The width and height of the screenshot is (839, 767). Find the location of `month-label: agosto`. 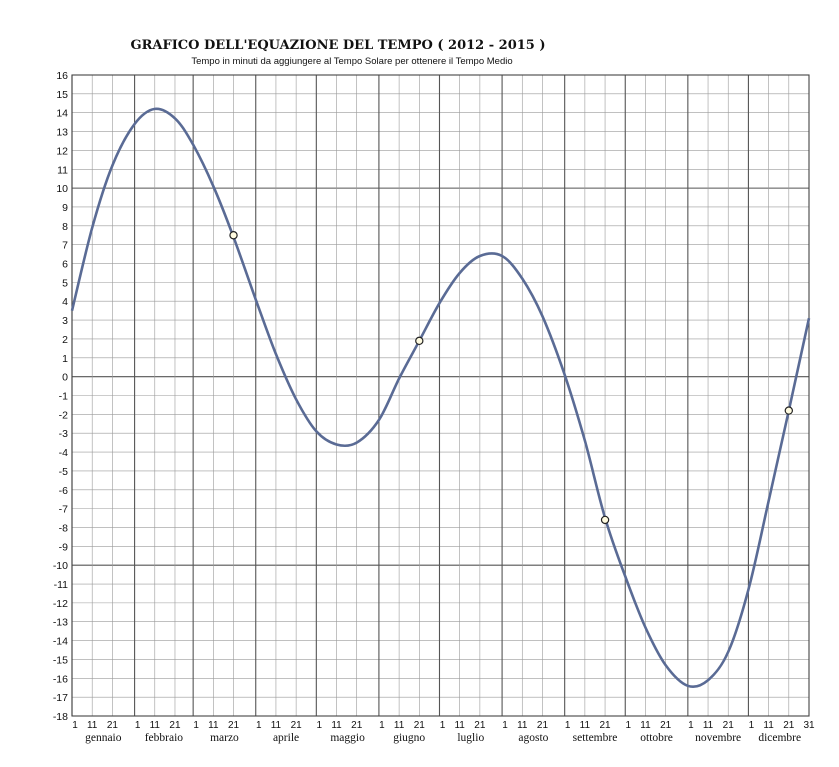

month-label: agosto is located at coordinates (533, 738).